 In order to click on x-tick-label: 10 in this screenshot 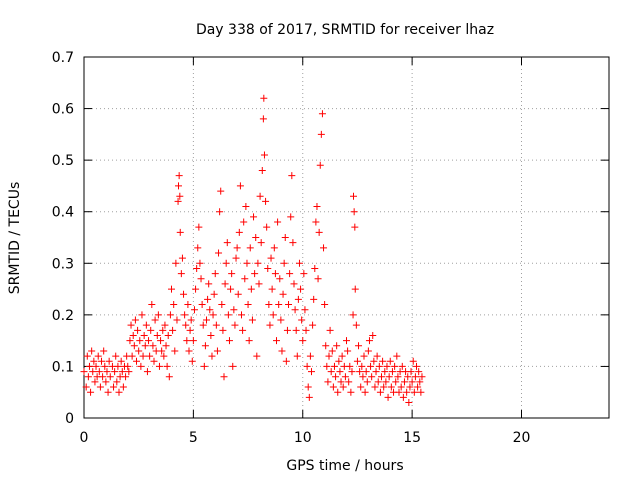, I will do `click(303, 438)`.